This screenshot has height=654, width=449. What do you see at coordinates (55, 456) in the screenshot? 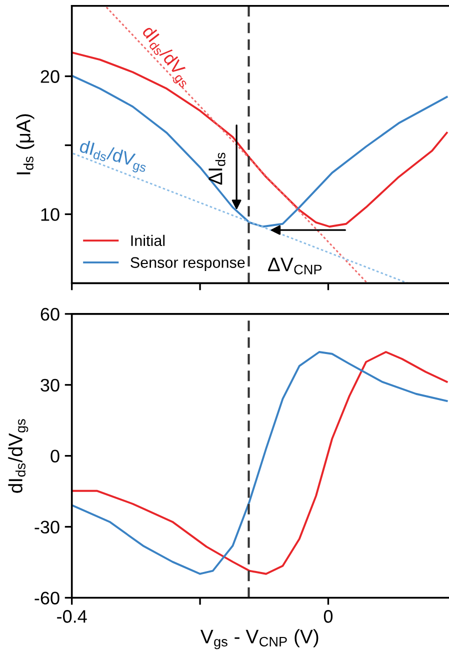
I see `y-tick-label: 0` at bounding box center [55, 456].